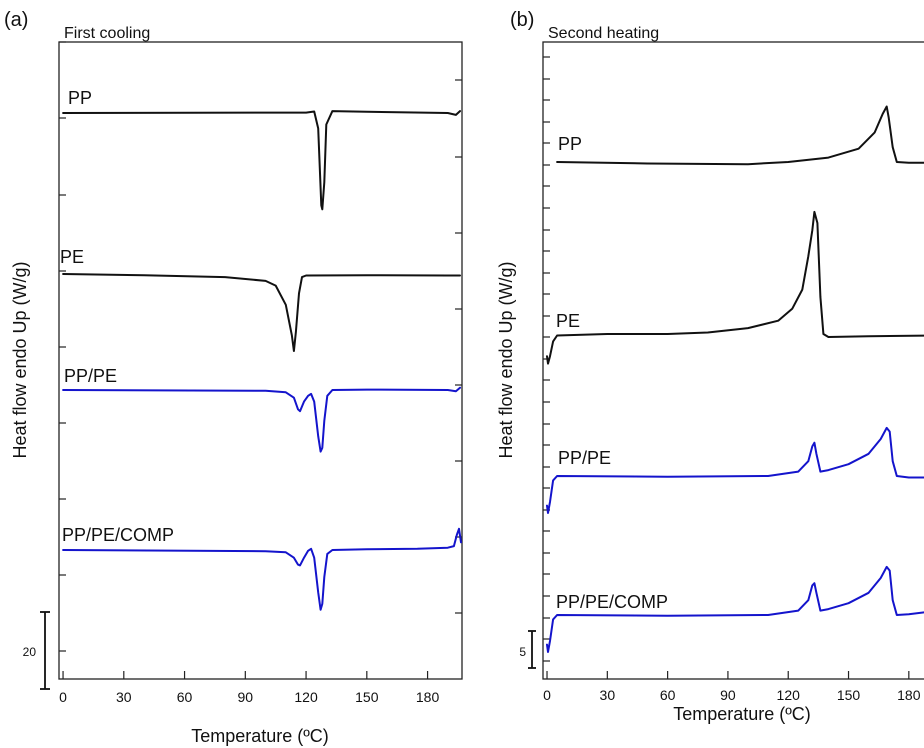 The width and height of the screenshot is (924, 748). What do you see at coordinates (30, 652) in the screenshot?
I see `panel-a-scale-bar-label: 20` at bounding box center [30, 652].